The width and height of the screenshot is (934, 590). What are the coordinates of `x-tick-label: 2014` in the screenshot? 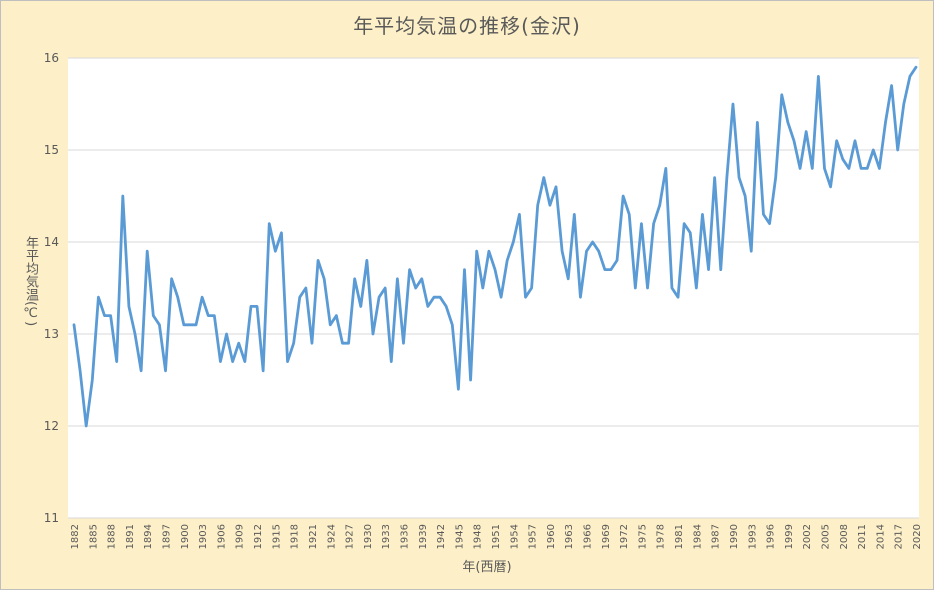 It's located at (880, 536).